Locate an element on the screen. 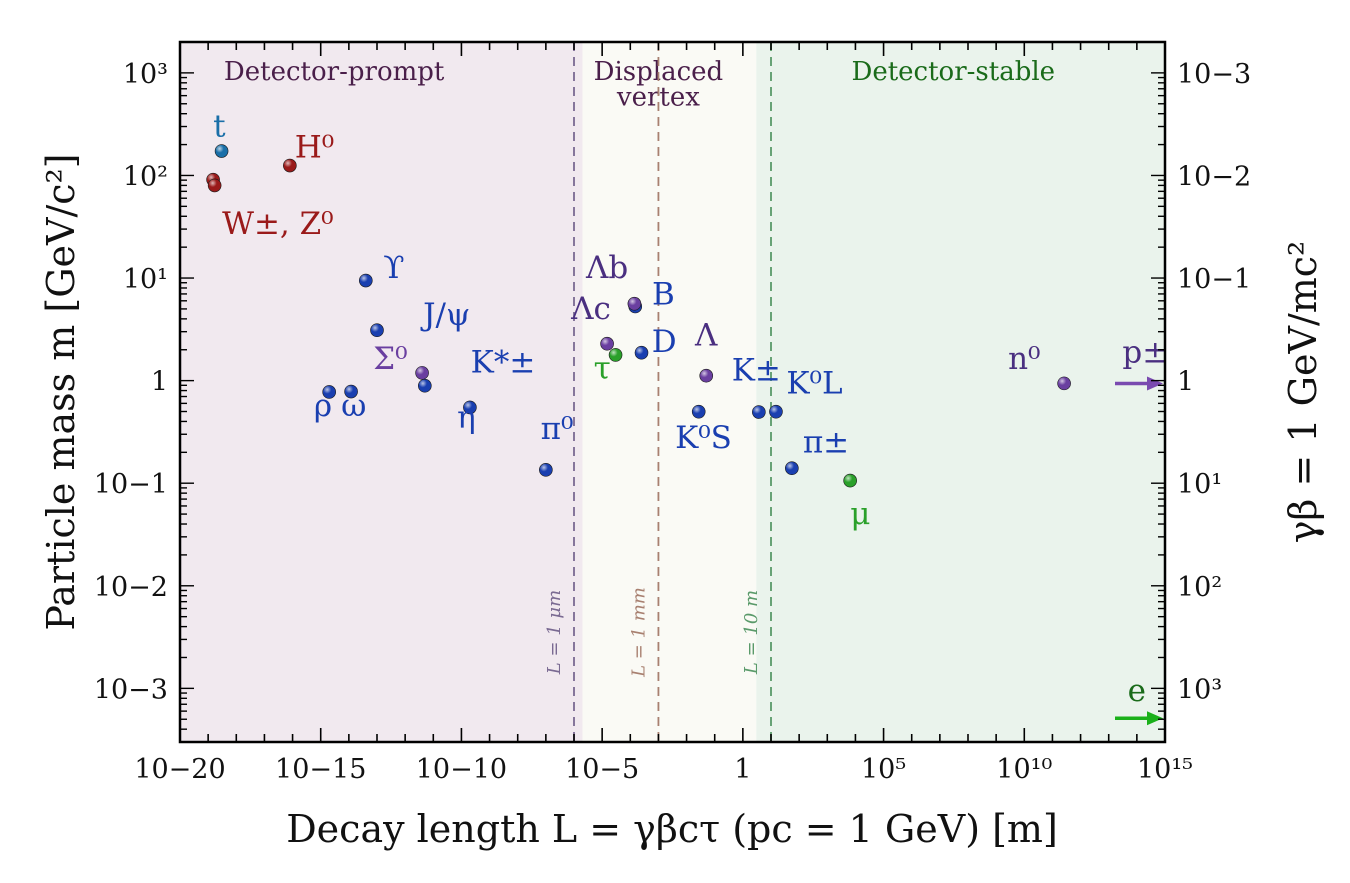 The height and width of the screenshot is (883, 1350). particle-label-19: K⁰L is located at coordinates (814, 383).